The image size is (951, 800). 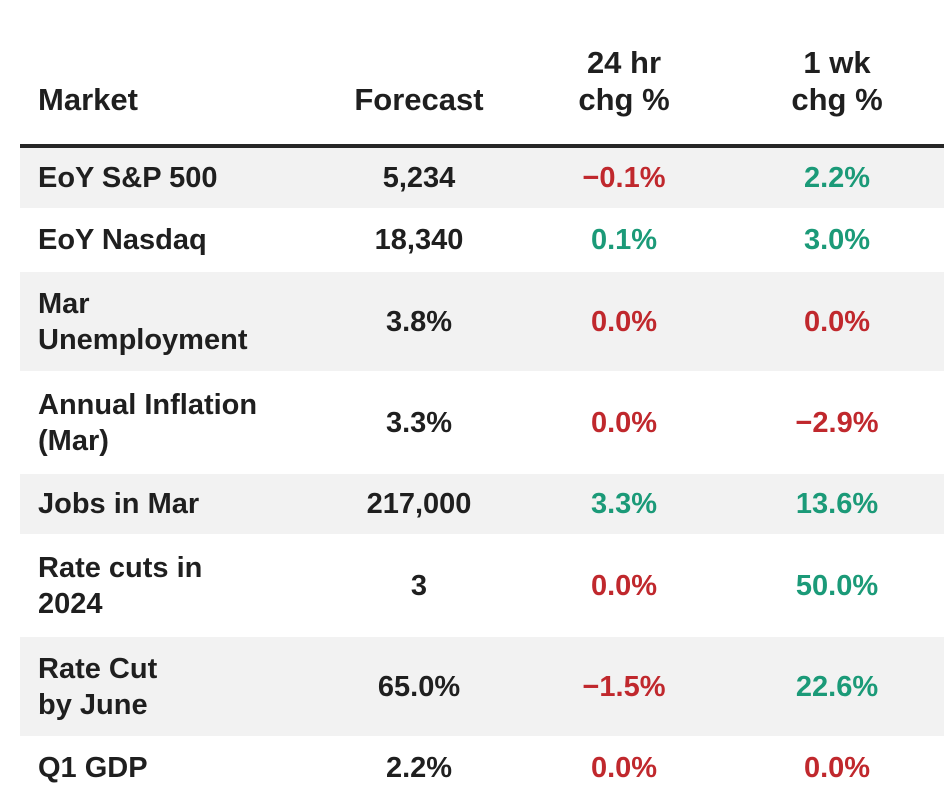 What do you see at coordinates (419, 240) in the screenshot?
I see `forecast-cell: 18,340` at bounding box center [419, 240].